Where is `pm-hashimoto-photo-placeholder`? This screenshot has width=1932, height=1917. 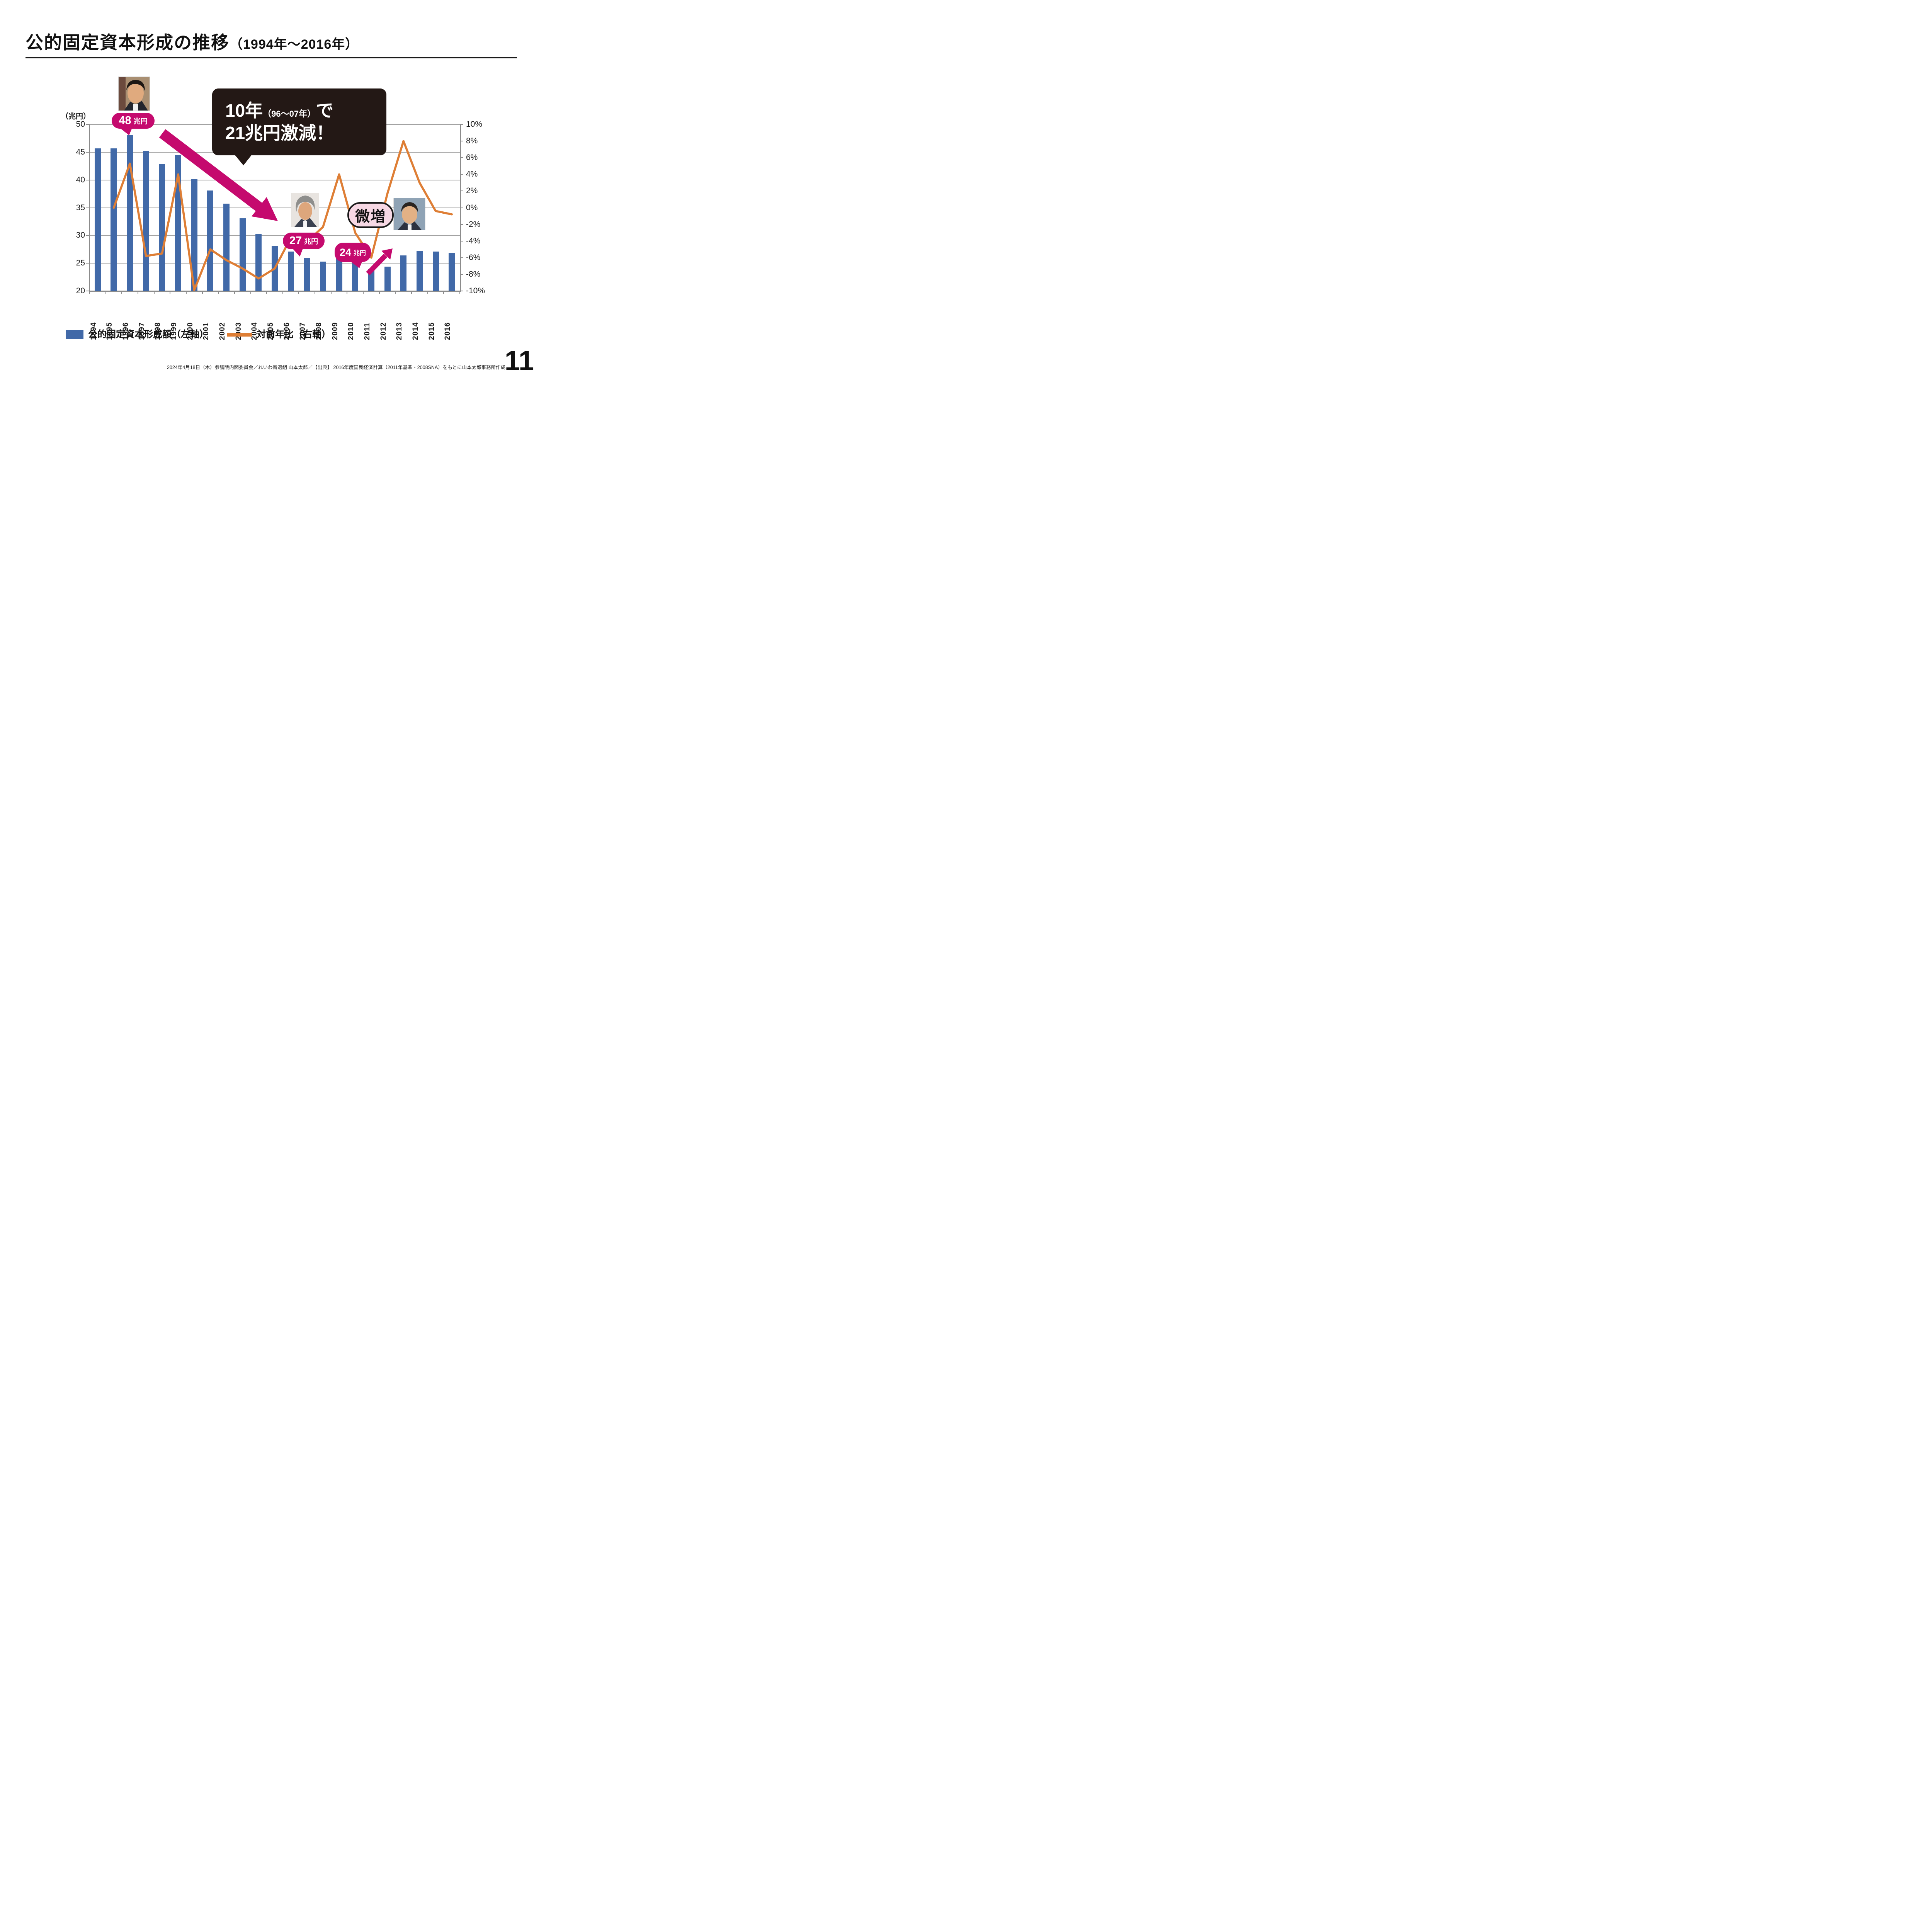
pm-hashimoto-photo-placeholder is located at coordinates (135, 94).